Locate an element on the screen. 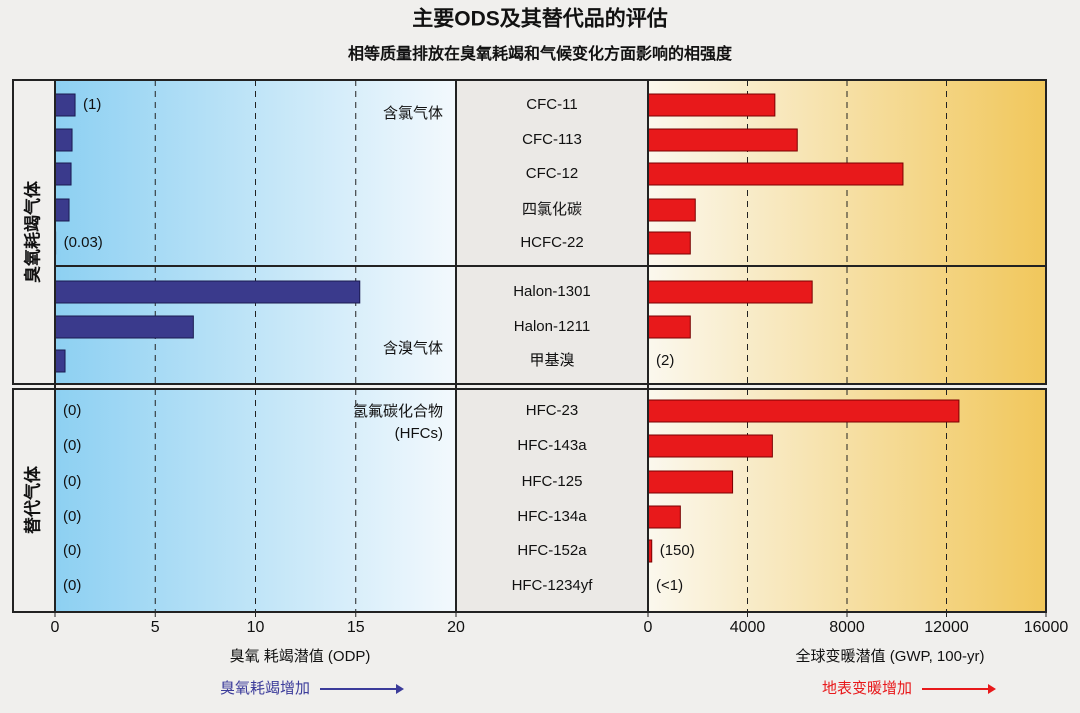  x-tick-label: 12000 is located at coordinates (946, 627).